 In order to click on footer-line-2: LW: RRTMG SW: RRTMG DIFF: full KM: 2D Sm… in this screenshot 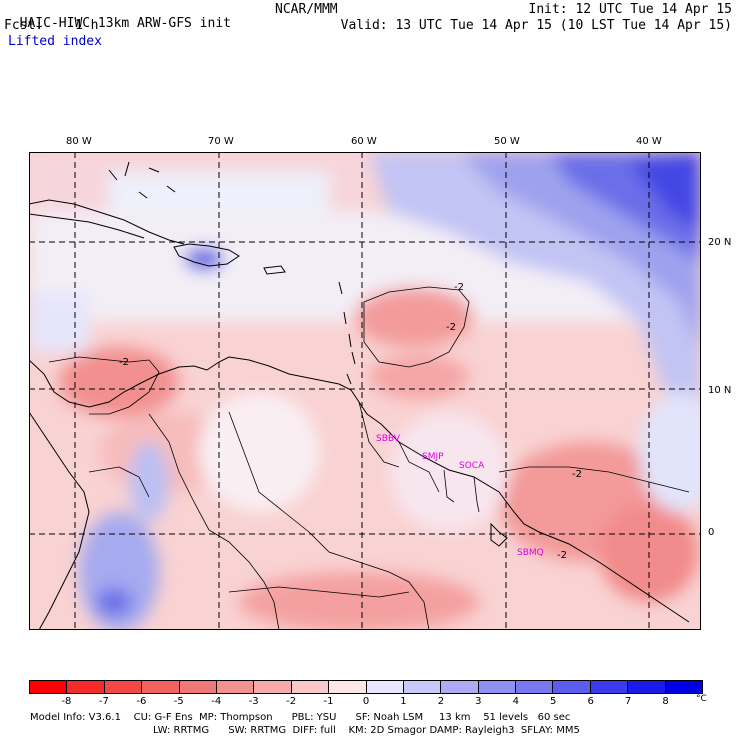, I will do `click(366, 730)`.